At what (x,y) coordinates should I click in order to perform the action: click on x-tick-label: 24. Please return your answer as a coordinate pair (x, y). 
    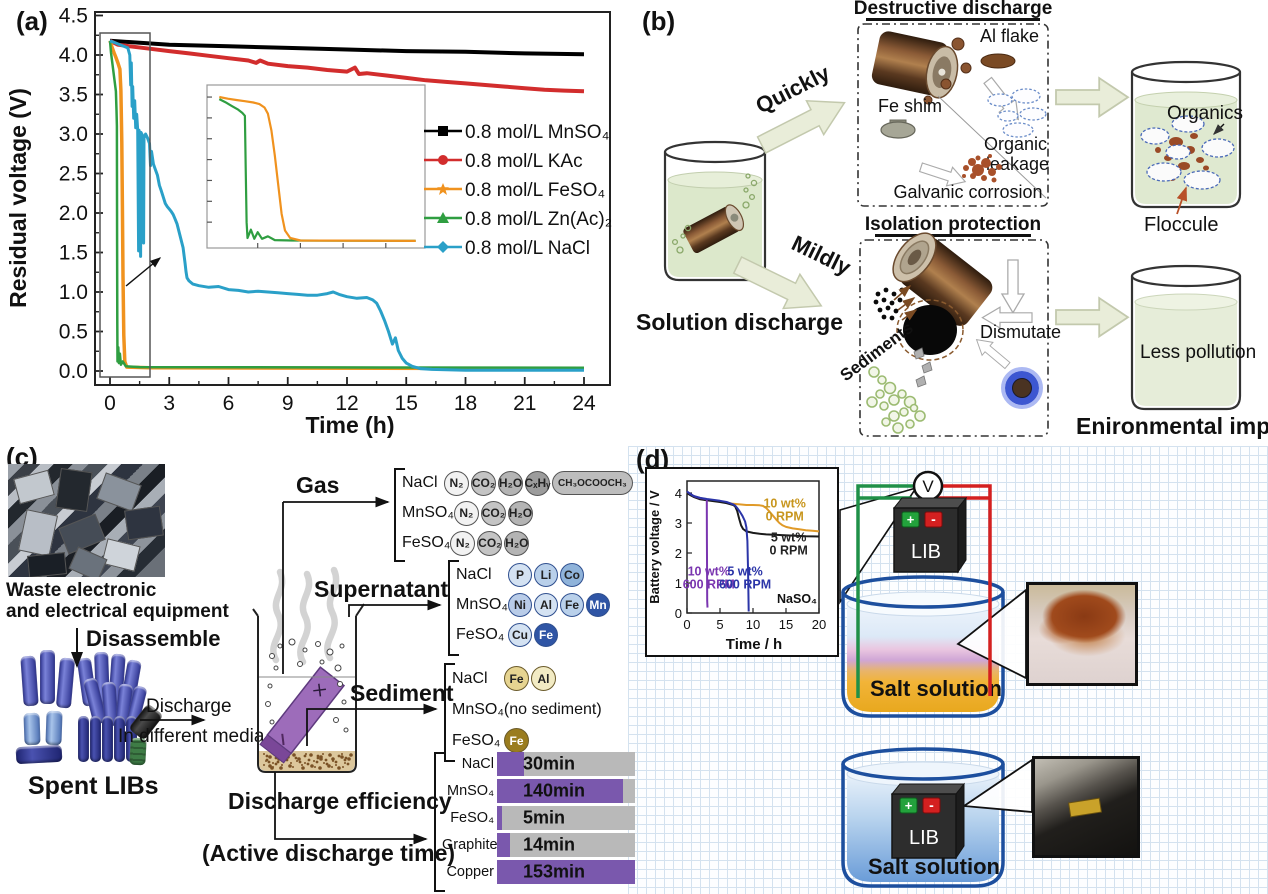
    Looking at the image, I should click on (584, 403).